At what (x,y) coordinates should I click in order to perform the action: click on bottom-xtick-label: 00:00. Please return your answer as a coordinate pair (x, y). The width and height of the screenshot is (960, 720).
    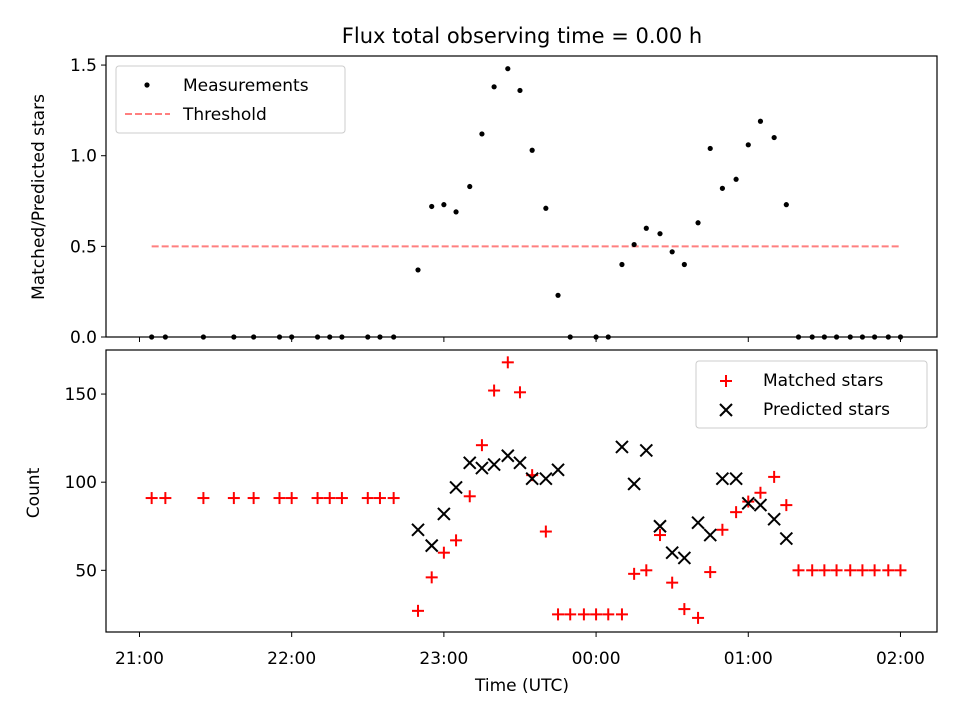
    Looking at the image, I should click on (596, 659).